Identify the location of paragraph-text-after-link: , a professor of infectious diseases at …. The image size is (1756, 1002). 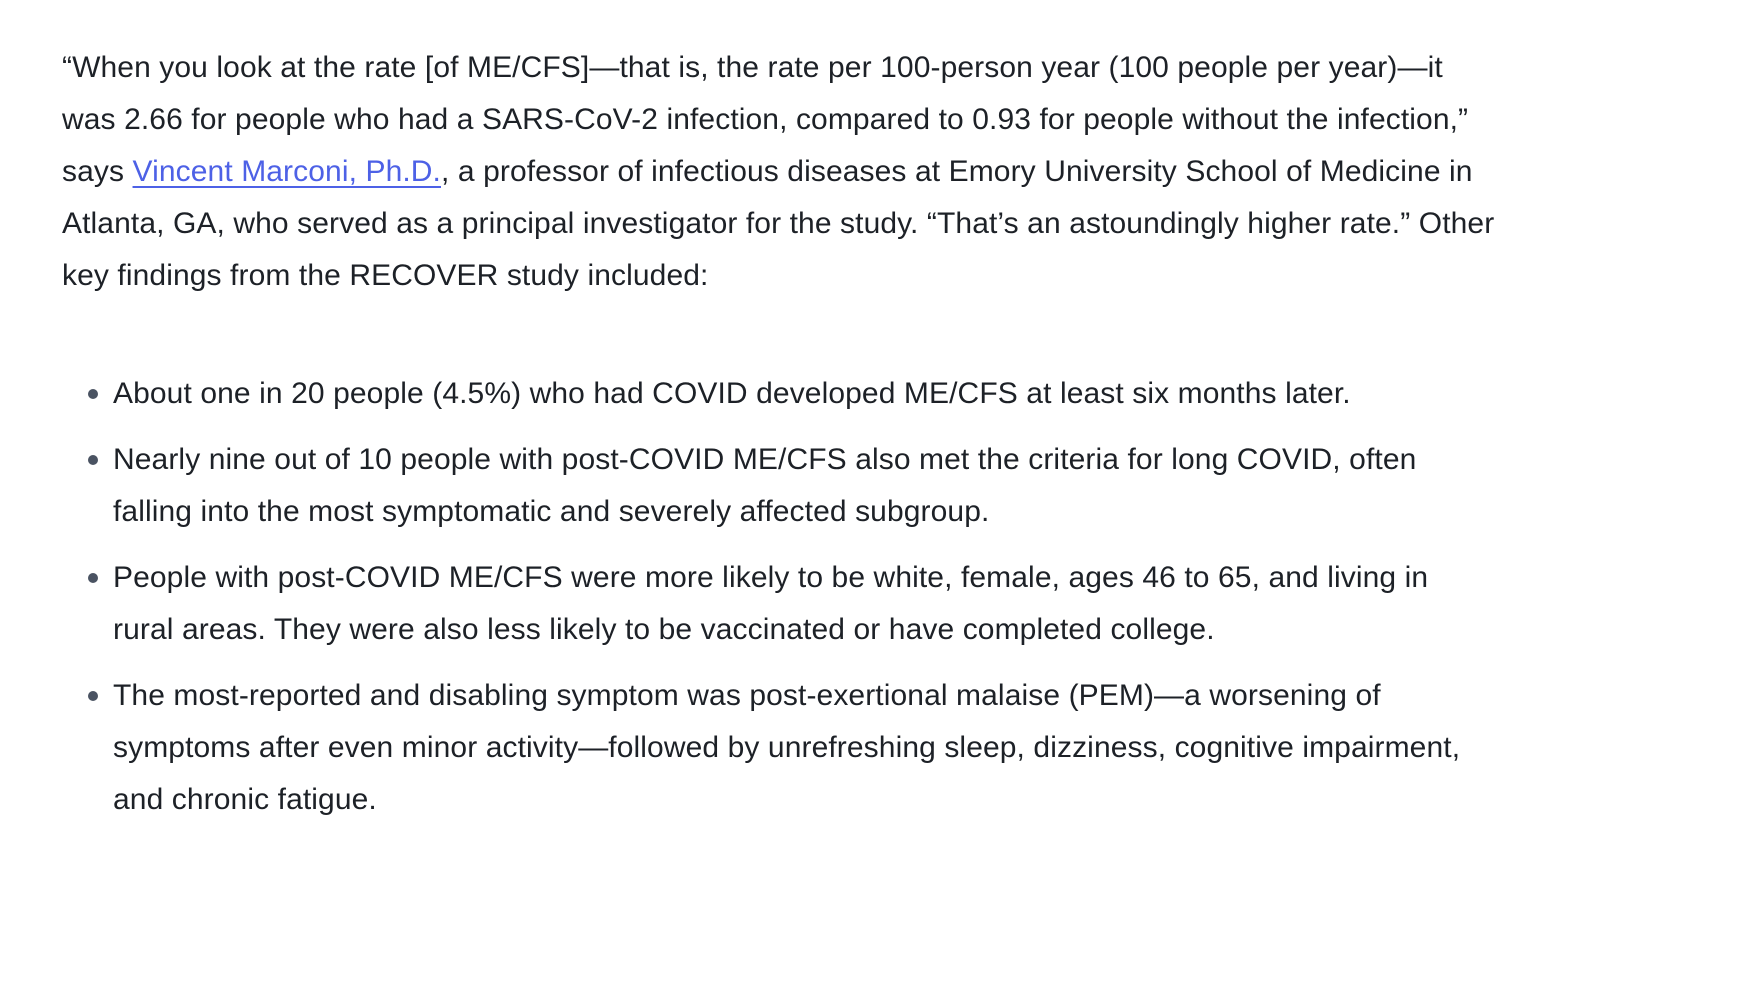
(778, 223).